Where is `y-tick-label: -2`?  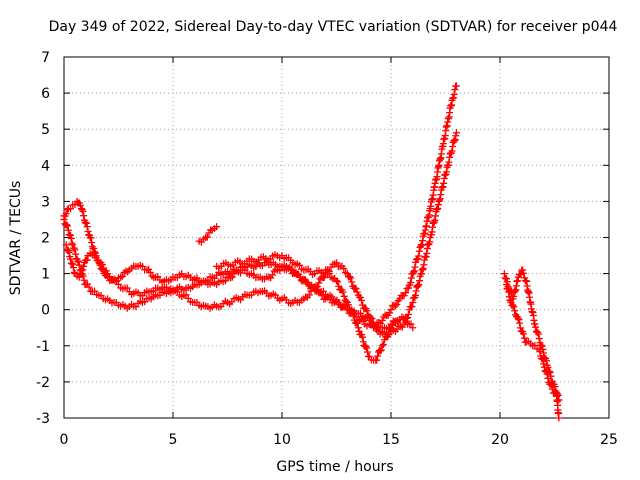 y-tick-label: -2 is located at coordinates (43, 383).